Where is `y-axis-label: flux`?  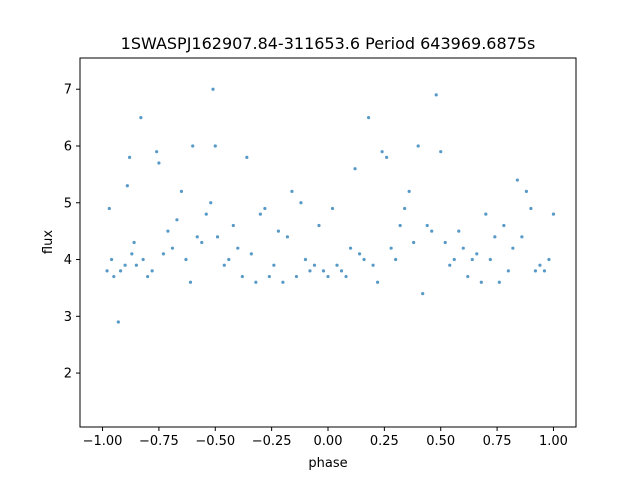
y-axis-label: flux is located at coordinates (48, 242).